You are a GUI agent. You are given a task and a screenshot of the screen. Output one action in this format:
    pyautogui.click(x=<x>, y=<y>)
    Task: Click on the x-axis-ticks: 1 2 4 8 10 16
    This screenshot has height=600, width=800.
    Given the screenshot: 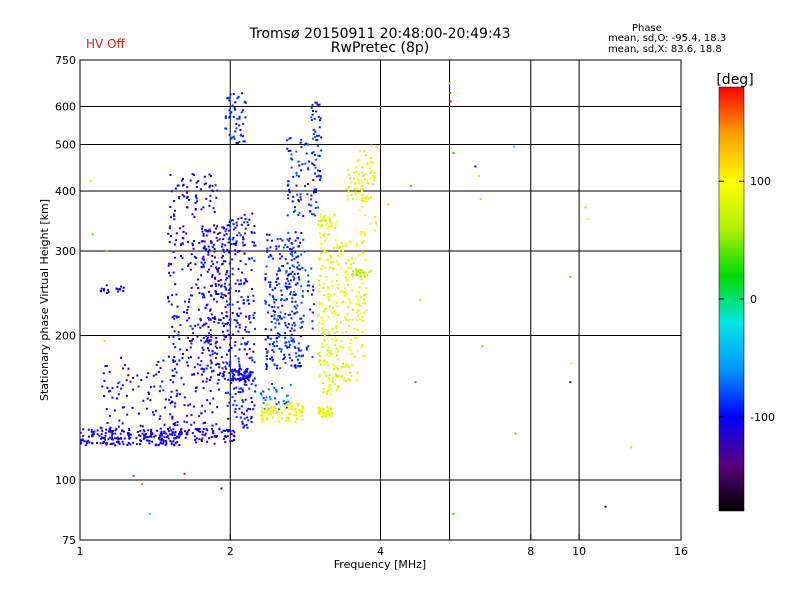 What is the action you would take?
    pyautogui.click(x=382, y=546)
    